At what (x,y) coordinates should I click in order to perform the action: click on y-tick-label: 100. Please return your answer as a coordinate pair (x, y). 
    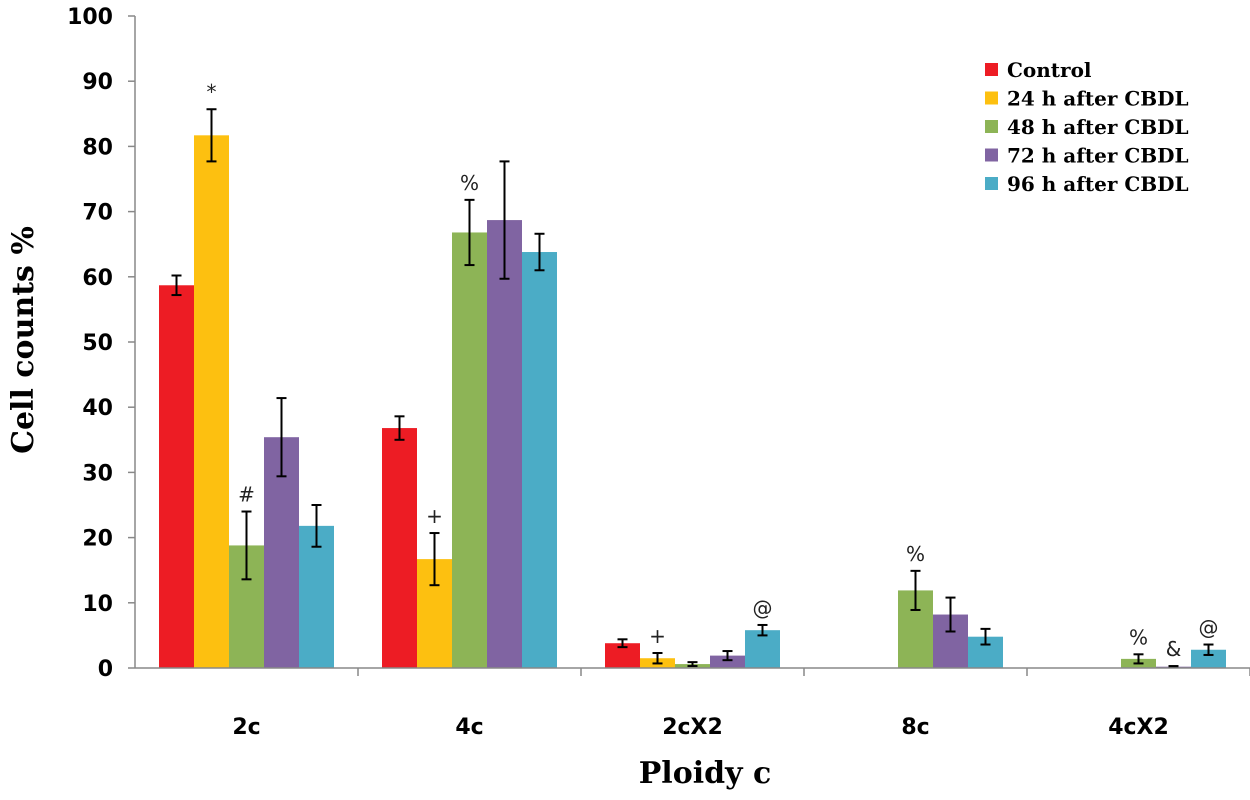
    Looking at the image, I should click on (90, 17).